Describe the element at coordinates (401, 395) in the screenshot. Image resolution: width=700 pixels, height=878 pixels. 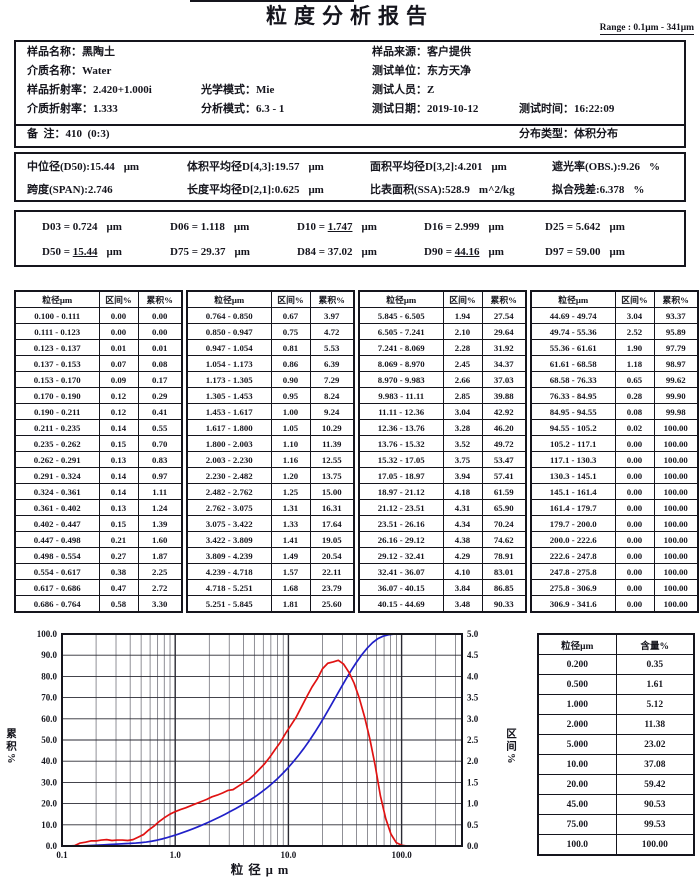
I see `cell-size-range: 9.983 - 11.11` at that location.